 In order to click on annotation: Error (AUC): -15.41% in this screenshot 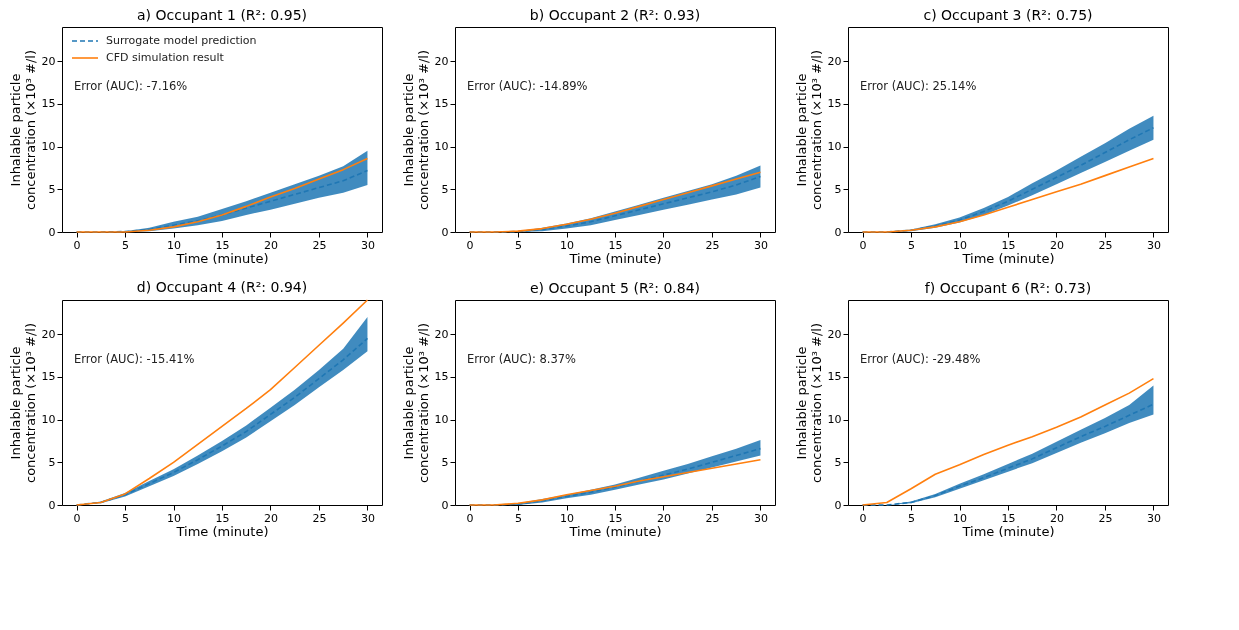, I will do `click(134, 359)`.